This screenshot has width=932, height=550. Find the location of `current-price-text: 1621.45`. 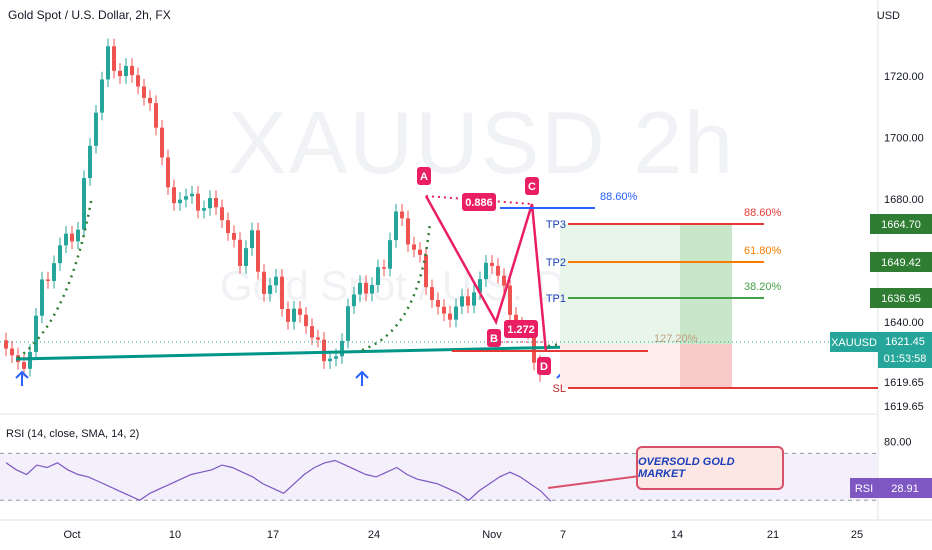

current-price-text: 1621.45 is located at coordinates (905, 342).